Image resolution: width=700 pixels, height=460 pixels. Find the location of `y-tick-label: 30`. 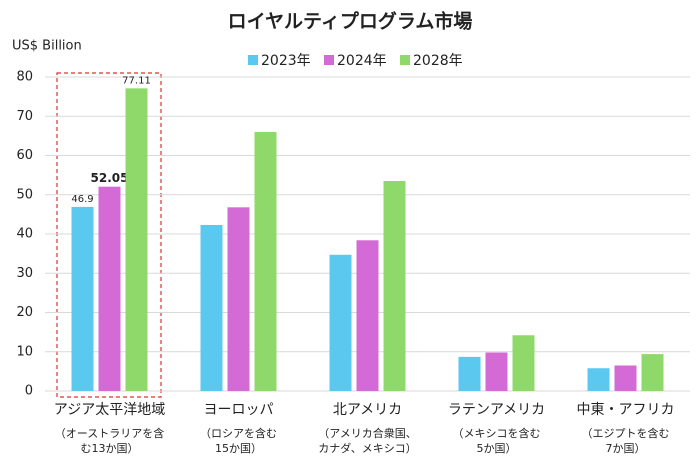

y-tick-label: 30 is located at coordinates (24, 273).